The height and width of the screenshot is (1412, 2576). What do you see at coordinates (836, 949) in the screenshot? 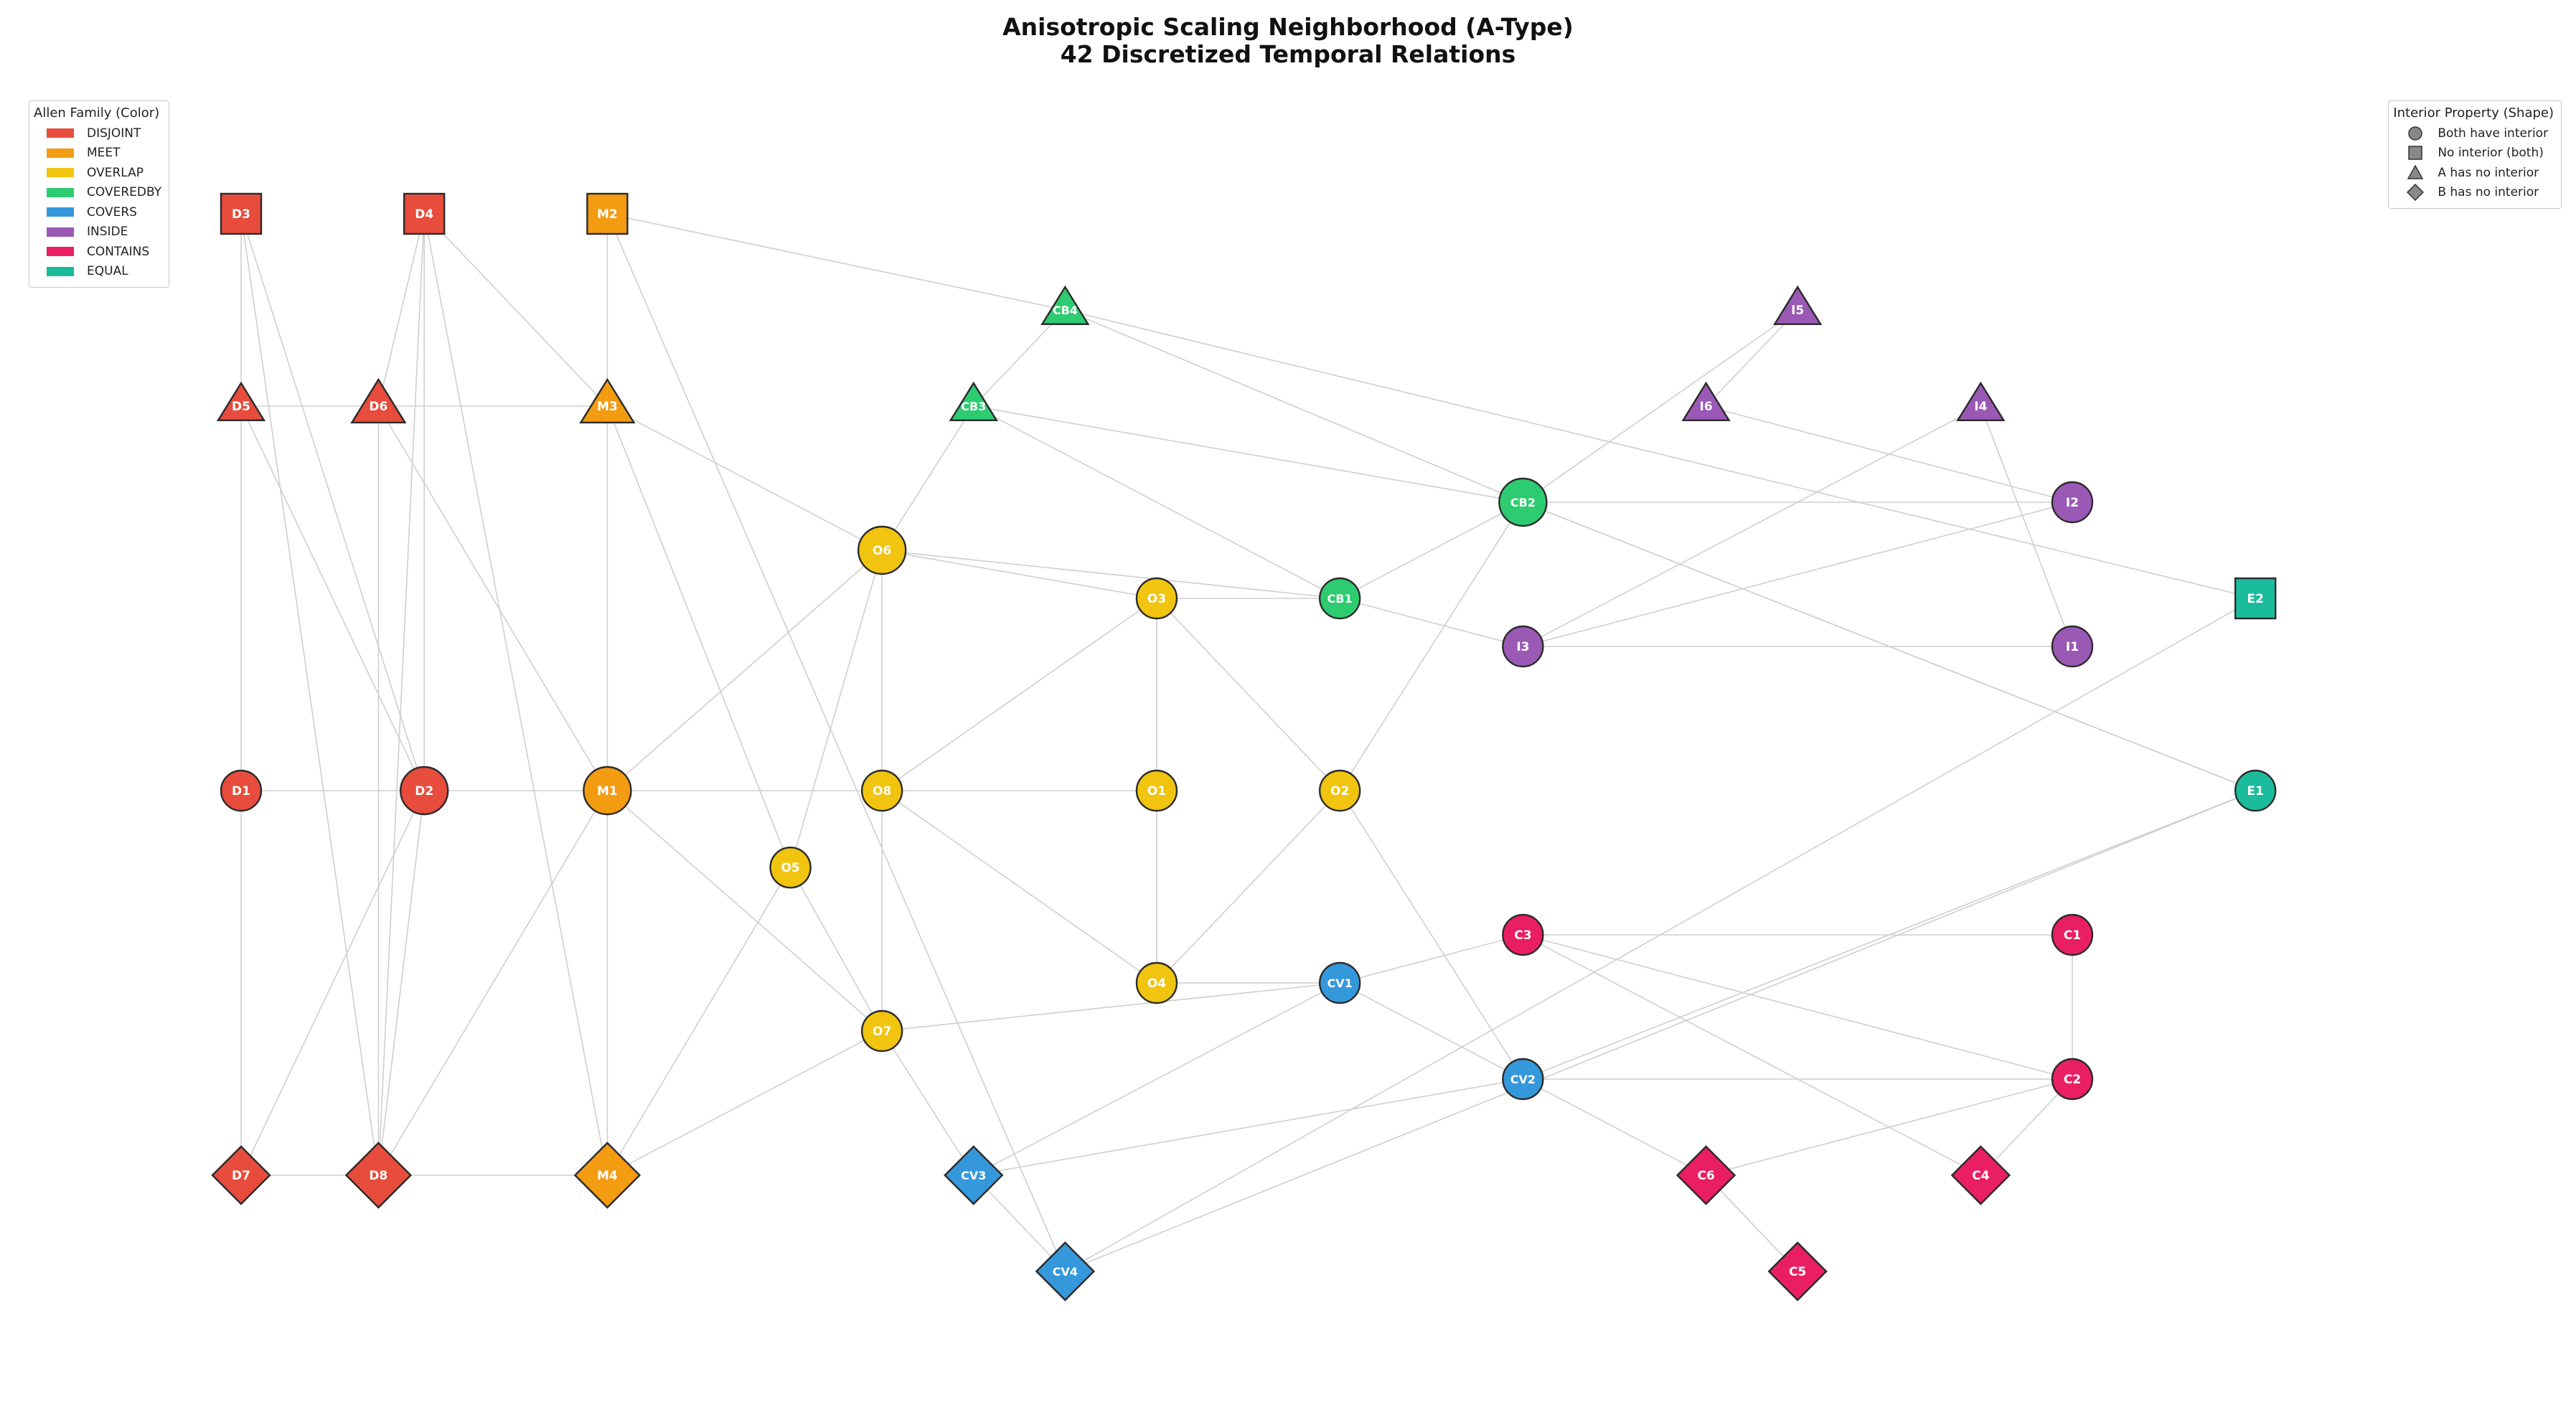
I see `edge-o5-o7` at bounding box center [836, 949].